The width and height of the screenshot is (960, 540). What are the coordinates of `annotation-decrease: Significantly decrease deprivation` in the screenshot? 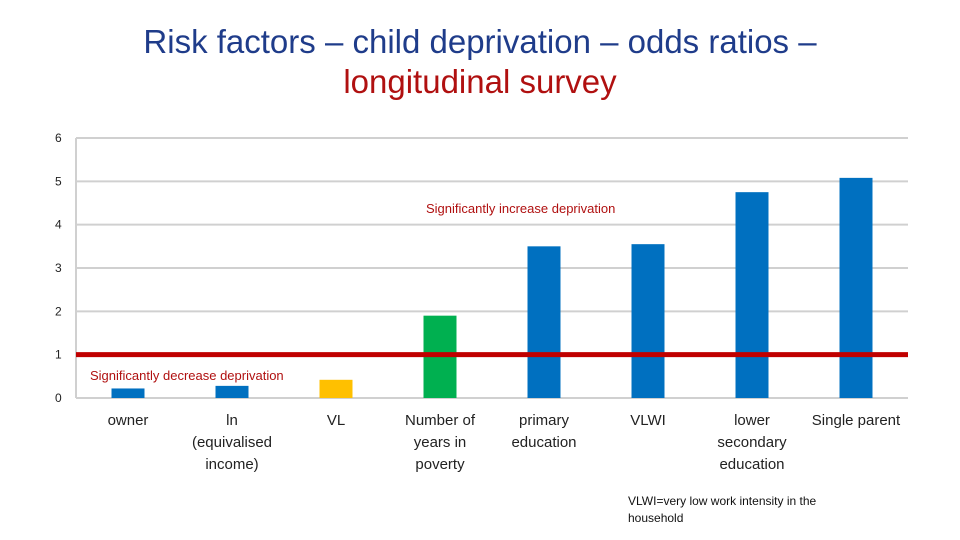 It's located at (187, 375).